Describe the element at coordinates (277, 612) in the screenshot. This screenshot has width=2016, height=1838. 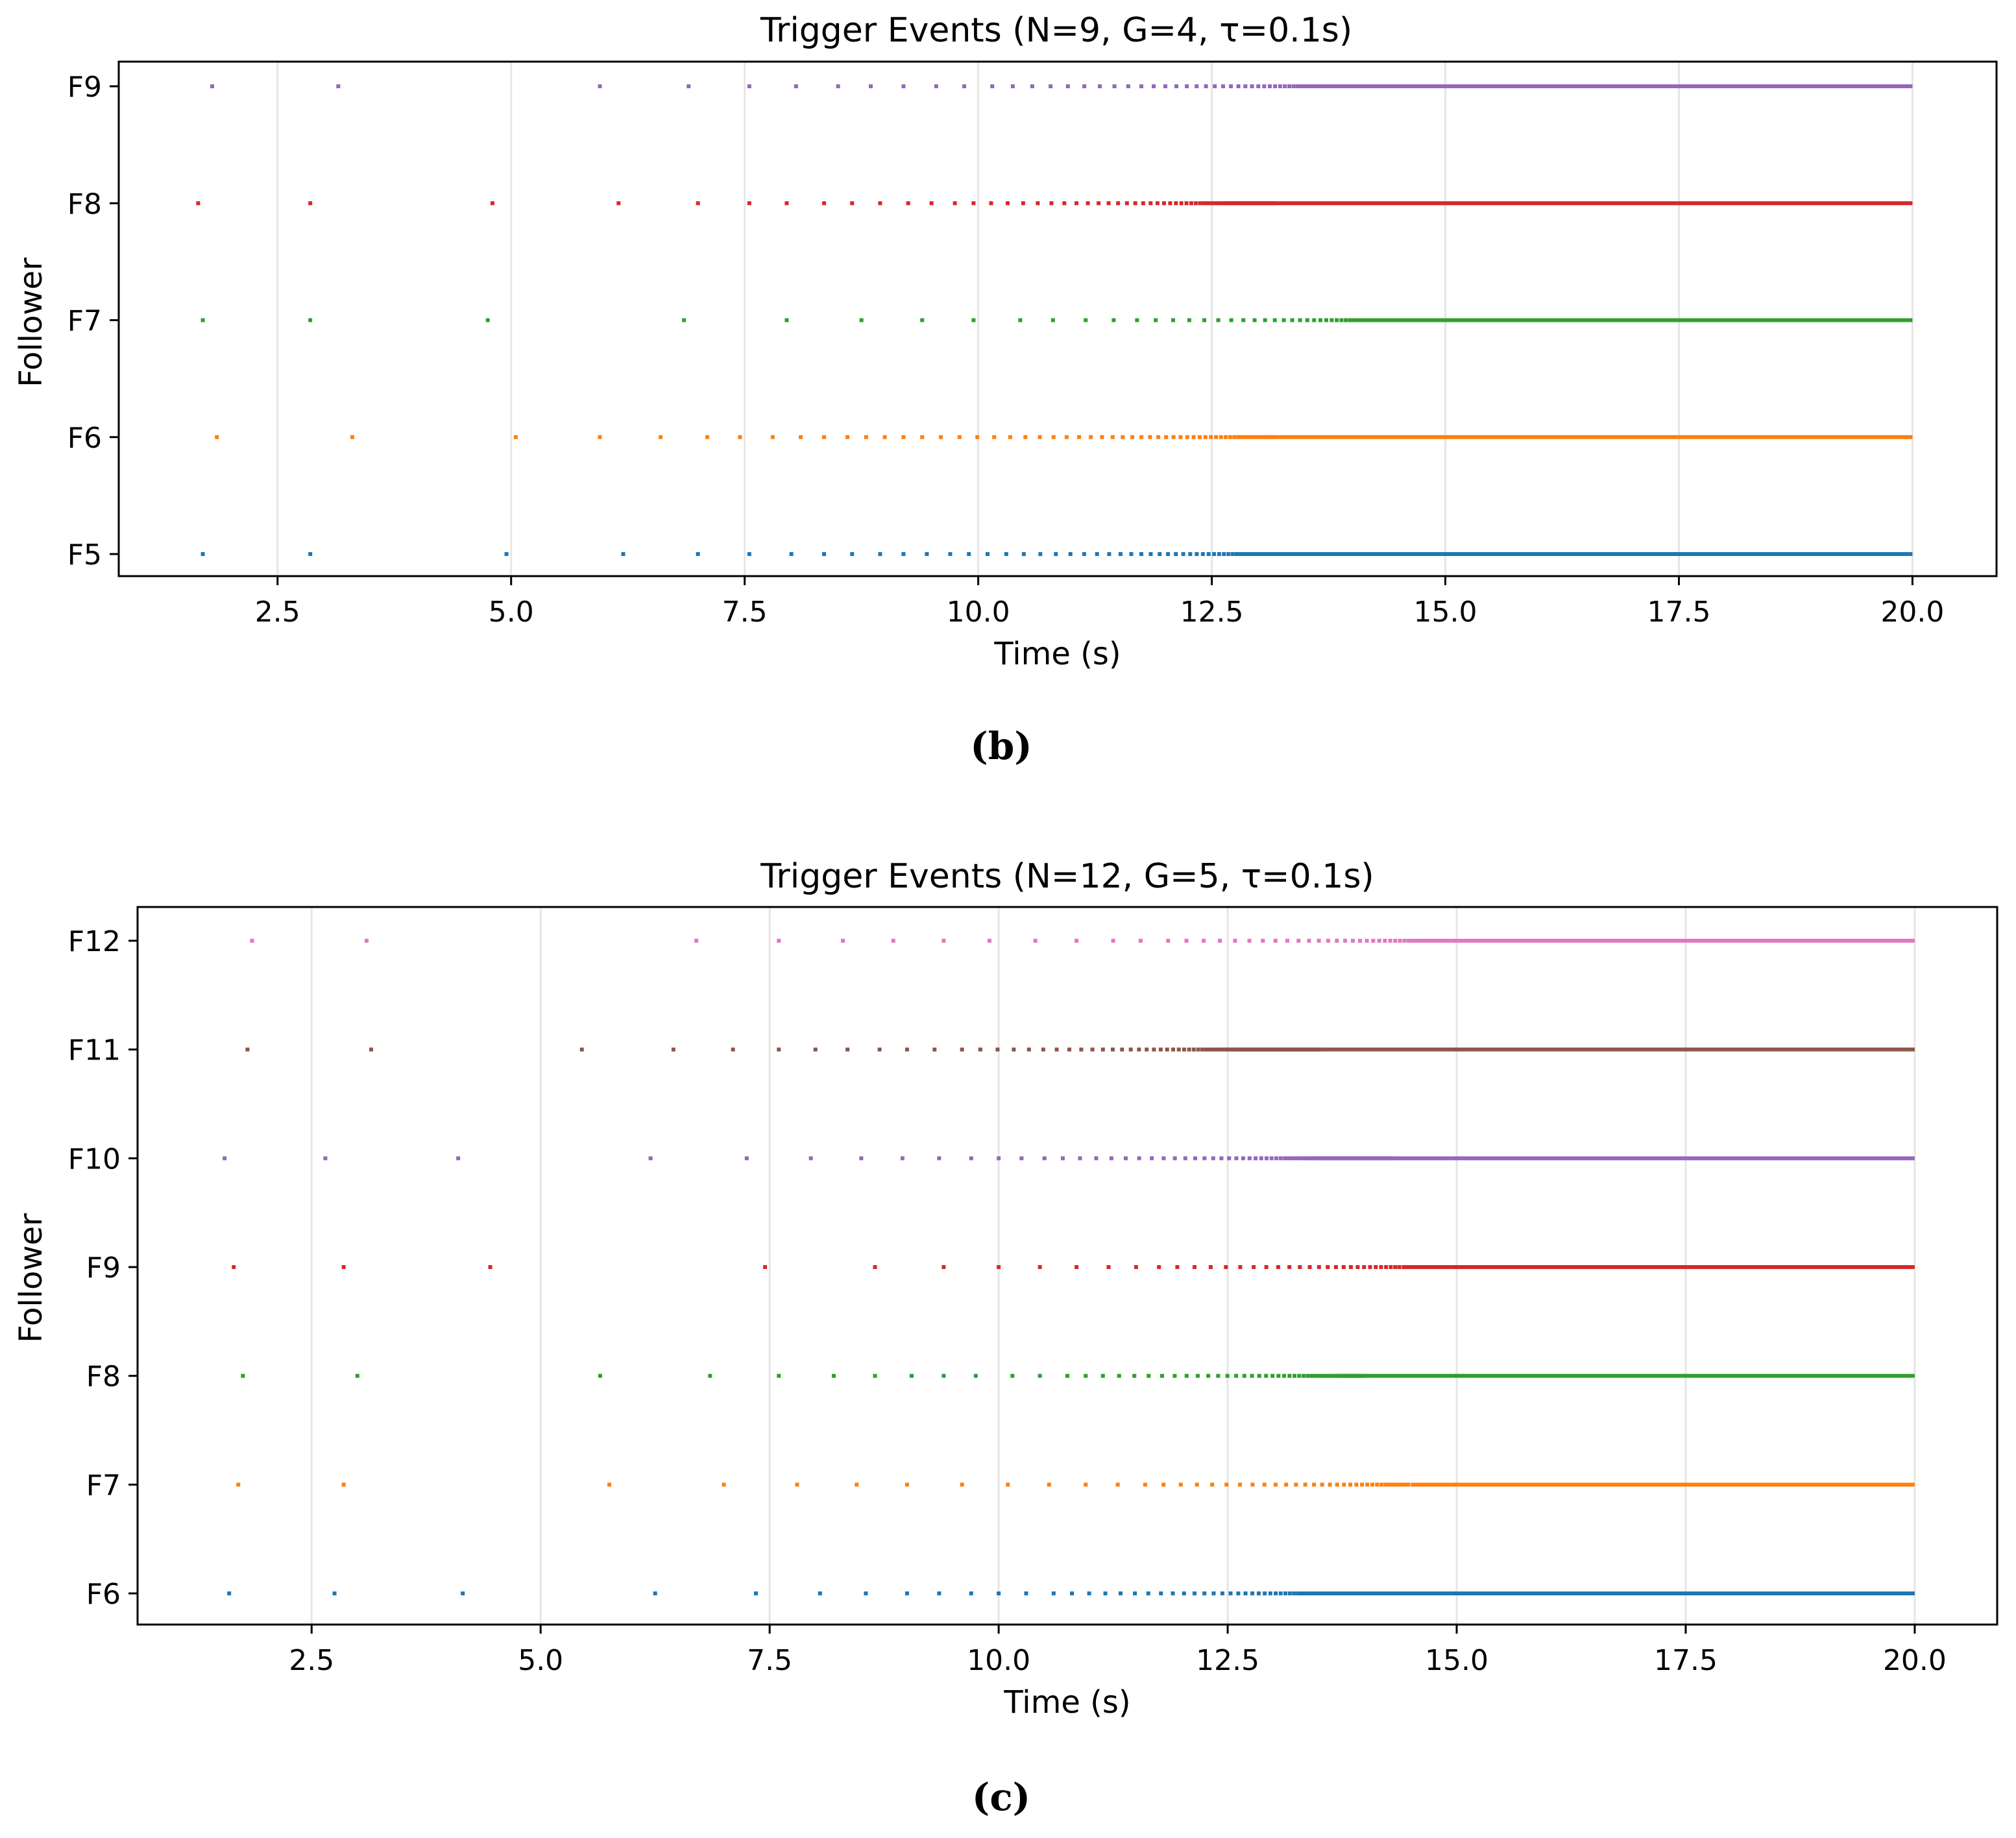
I see `x-tick-label: 2.5` at that location.